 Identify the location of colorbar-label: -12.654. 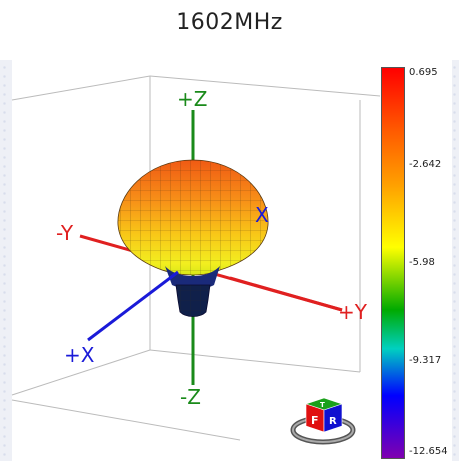
(428, 451).